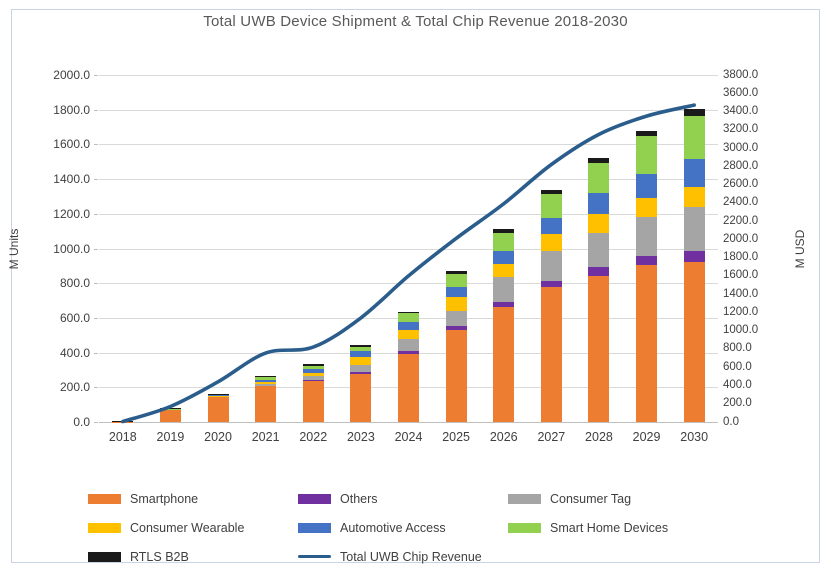  I want to click on legend-label: Consumer Tag, so click(591, 498).